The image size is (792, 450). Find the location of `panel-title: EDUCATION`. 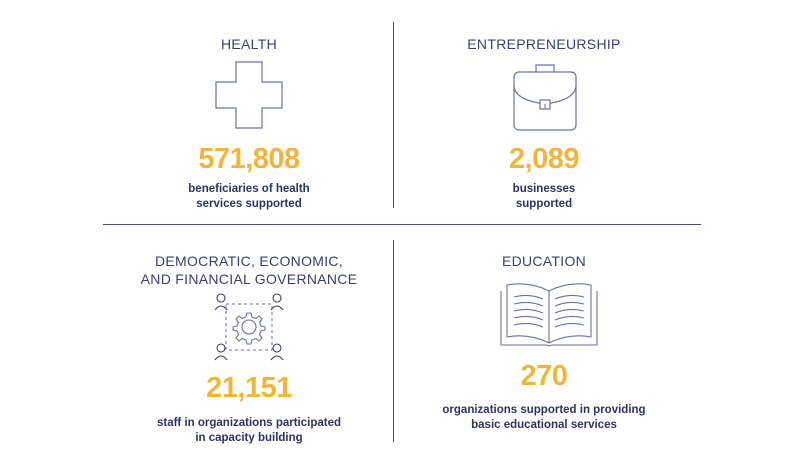

panel-title: EDUCATION is located at coordinates (544, 261).